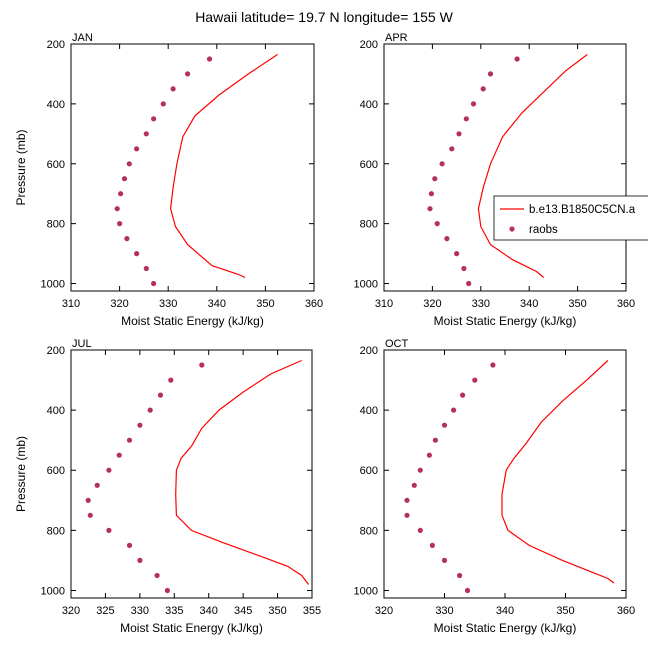 Image resolution: width=648 pixels, height=648 pixels. I want to click on legend: b.e13.B1850C5CN.a raobs, so click(570, 218).